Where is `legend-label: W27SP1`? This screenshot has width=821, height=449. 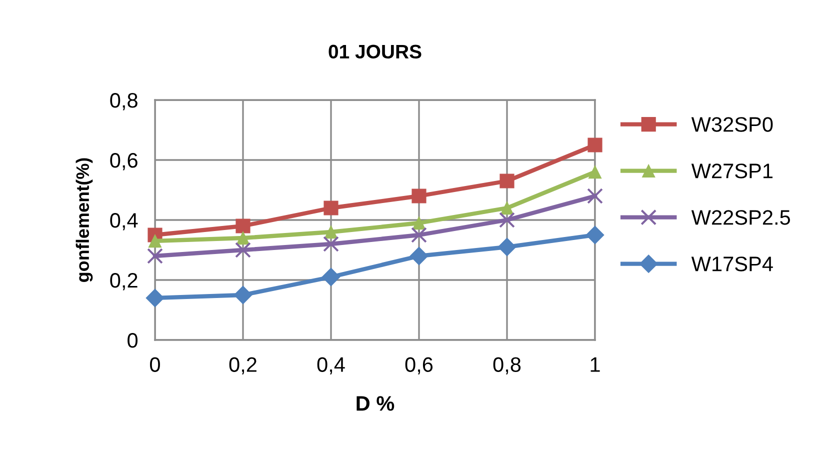
legend-label: W27SP1 is located at coordinates (731, 171).